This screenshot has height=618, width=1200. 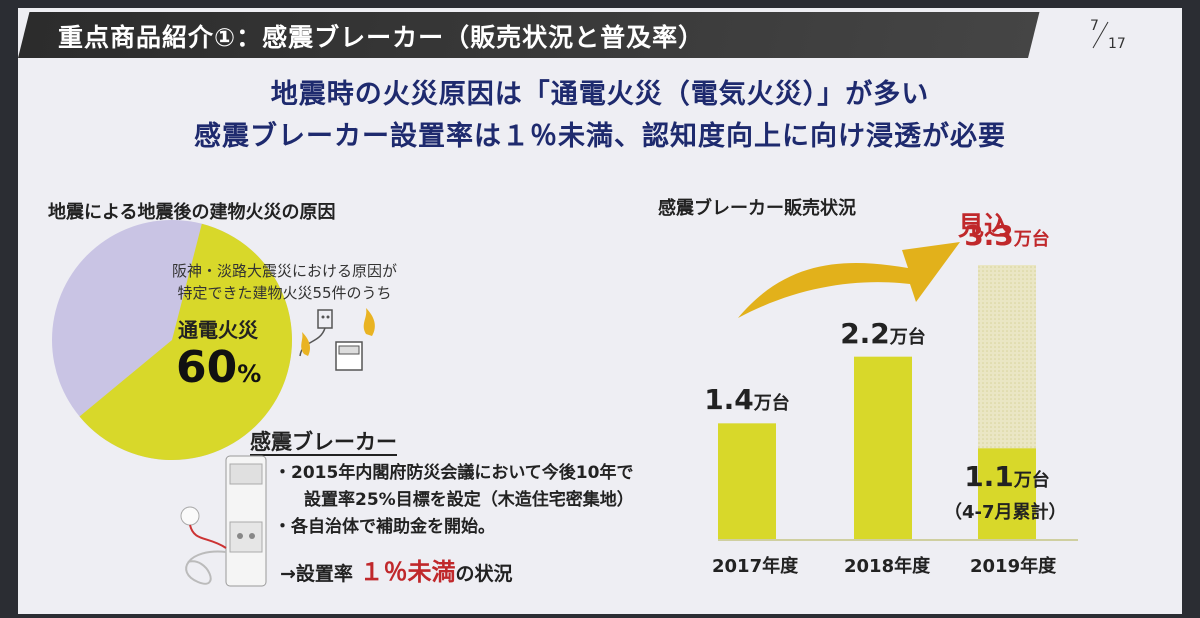 What do you see at coordinates (285, 271) in the screenshot?
I see `pie-note-line1: 阪神・淡路大震災における原因が` at bounding box center [285, 271].